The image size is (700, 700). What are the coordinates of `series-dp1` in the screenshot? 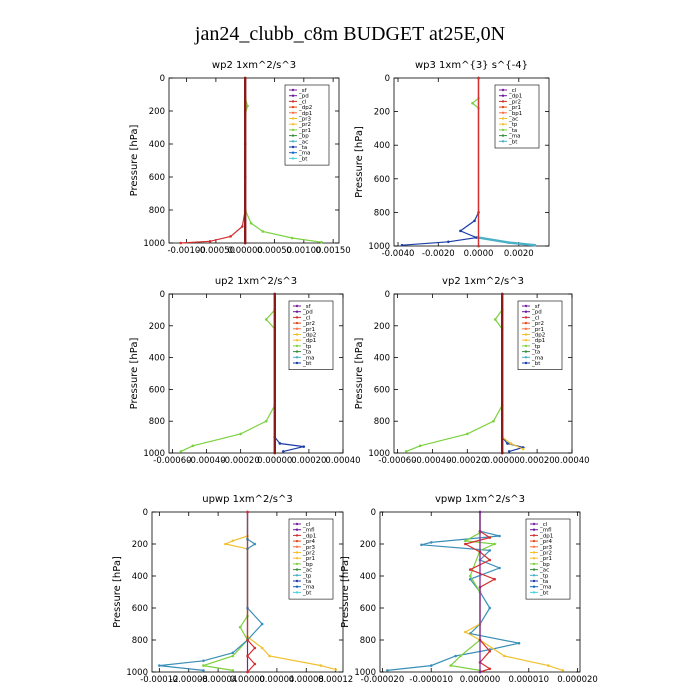 It's located at (480, 592).